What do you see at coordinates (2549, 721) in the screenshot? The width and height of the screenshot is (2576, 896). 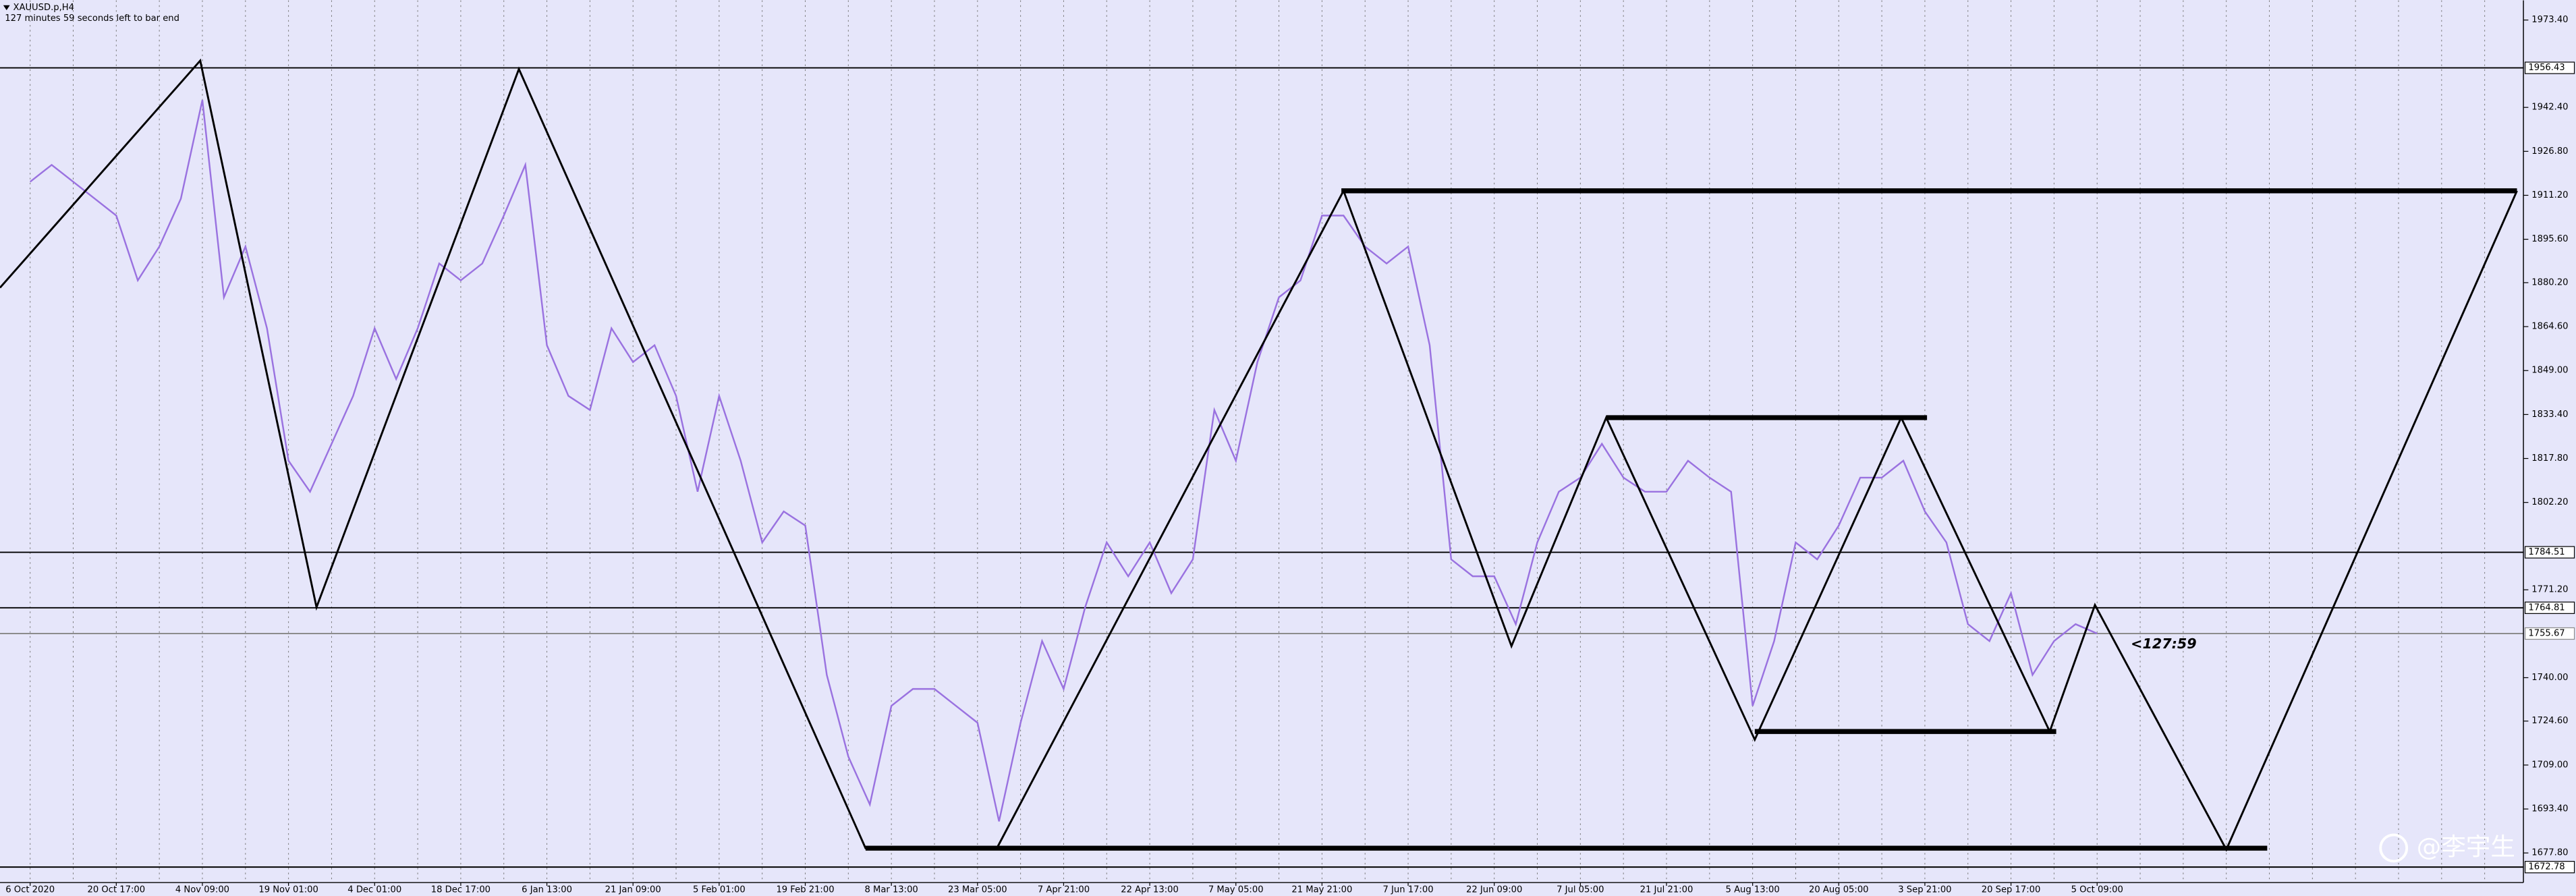 I see `y-tick-label: 1724.60` at bounding box center [2549, 721].